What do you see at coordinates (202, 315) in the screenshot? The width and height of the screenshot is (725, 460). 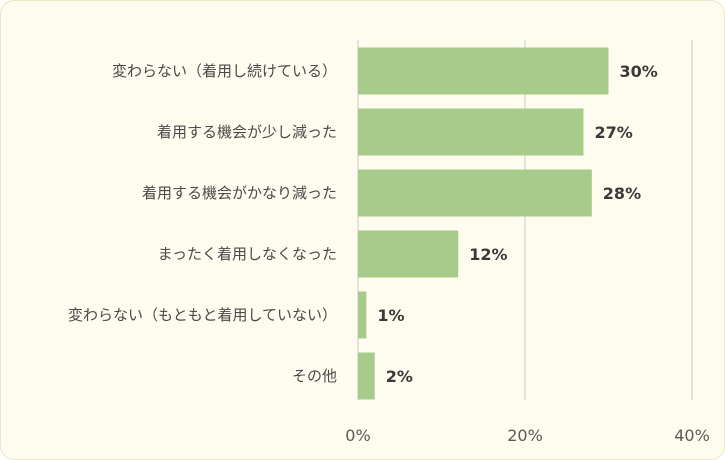 I see `category-label: 変わらない（もともと着用していない）` at bounding box center [202, 315].